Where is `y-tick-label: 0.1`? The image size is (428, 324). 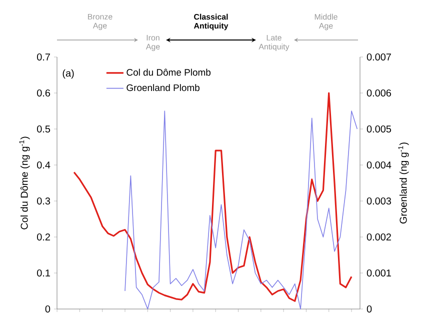
y-tick-label: 0.1 is located at coordinates (43, 273).